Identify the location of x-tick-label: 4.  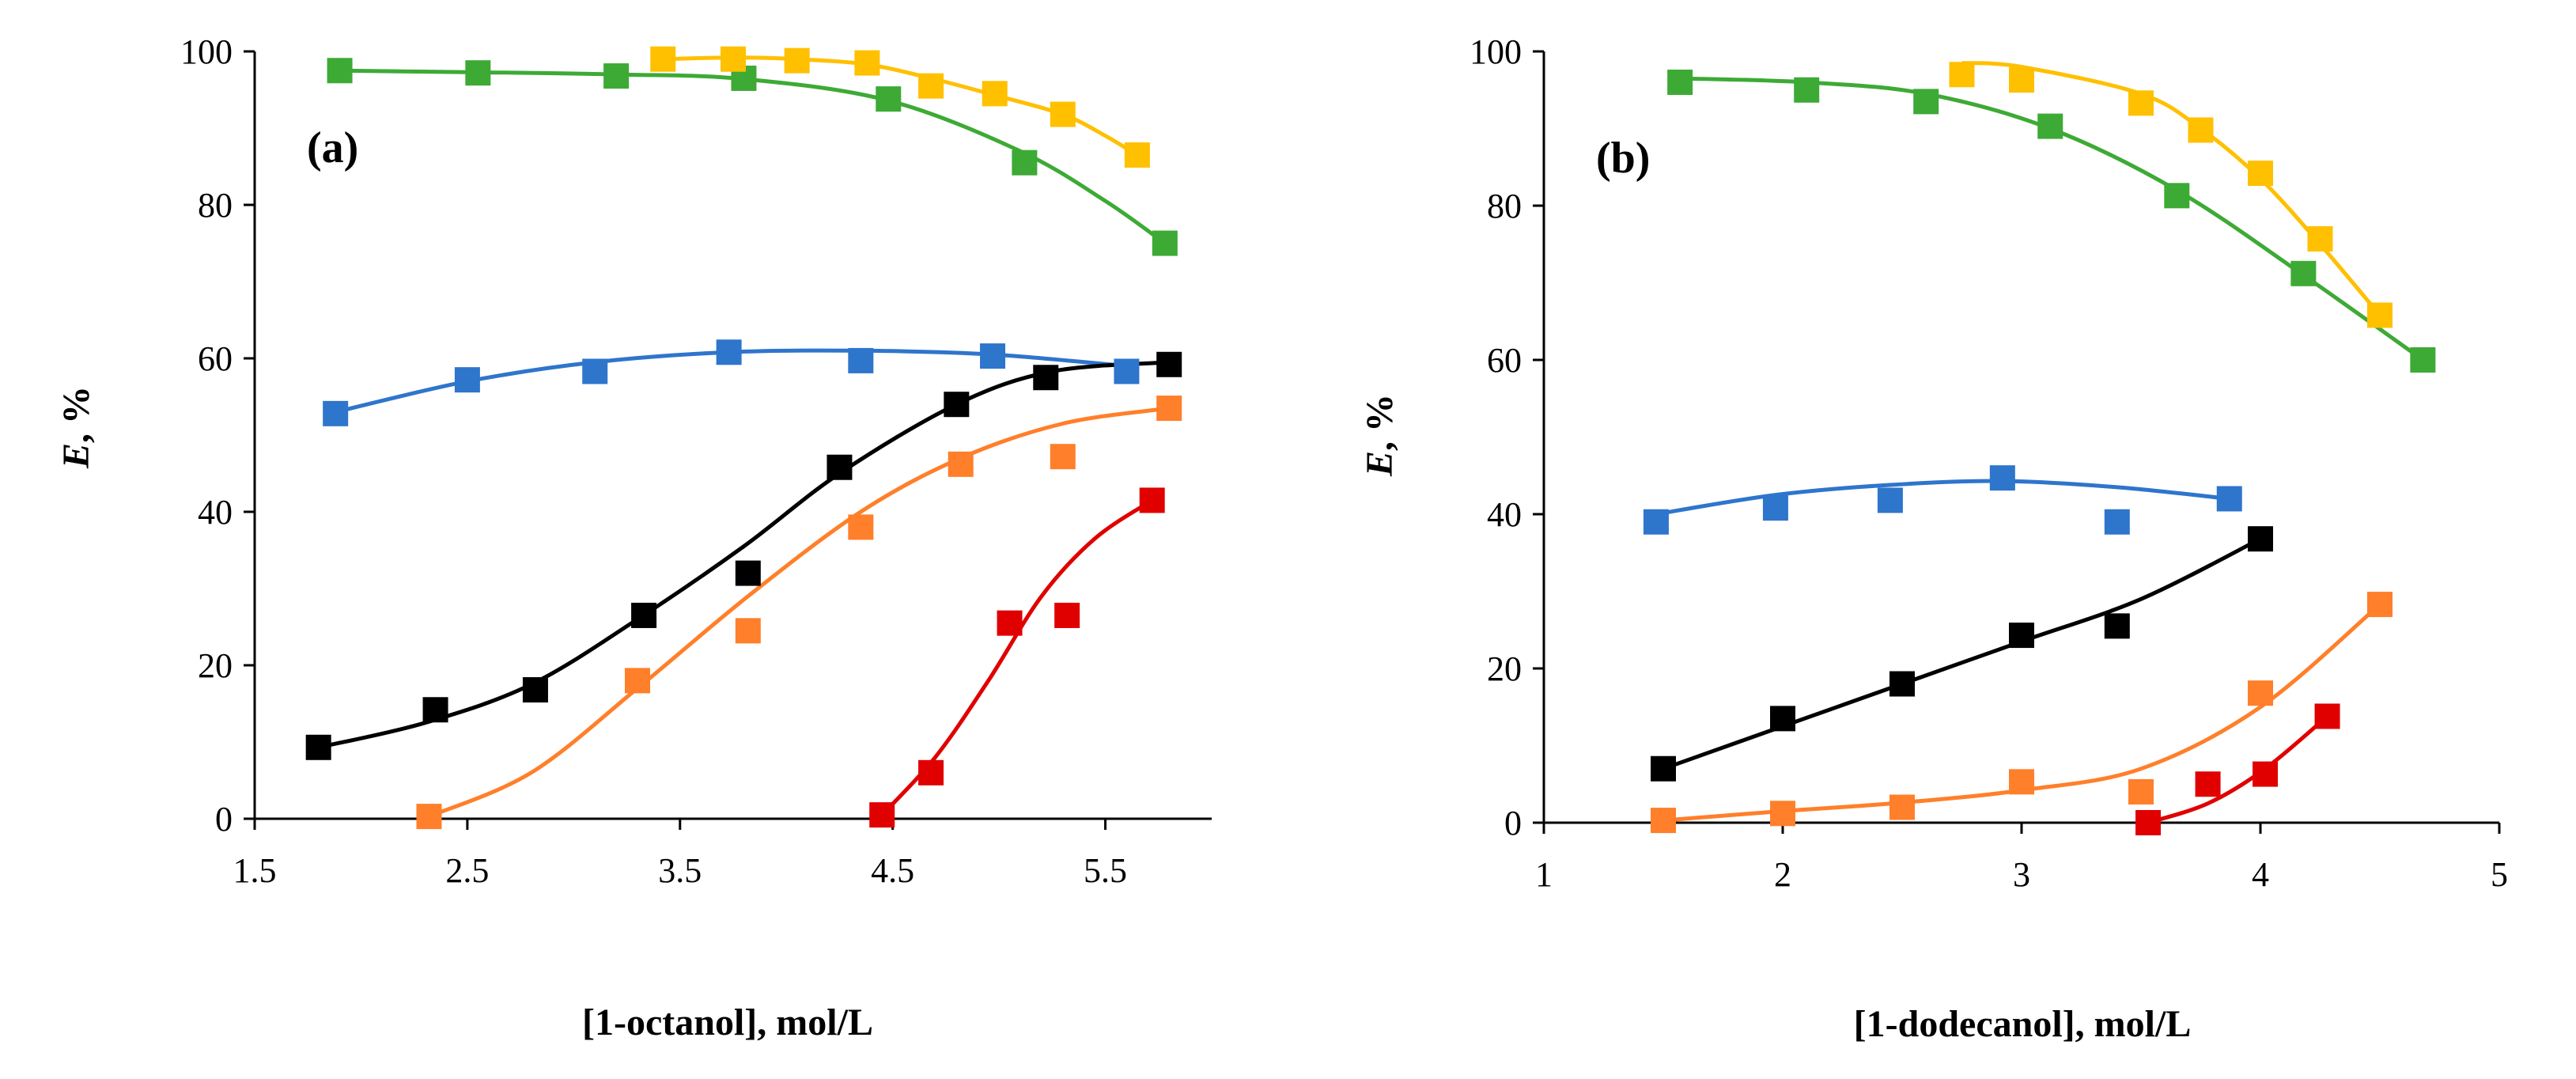
(2260, 874).